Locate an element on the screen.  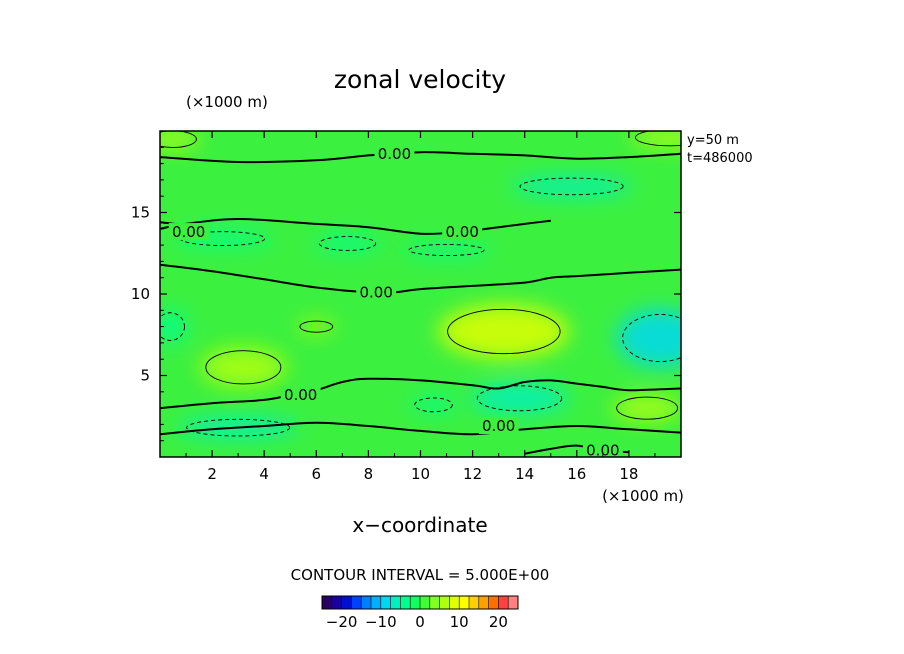
colorbar-tick-labels: −20 −10 0 10 20 is located at coordinates (417, 622).